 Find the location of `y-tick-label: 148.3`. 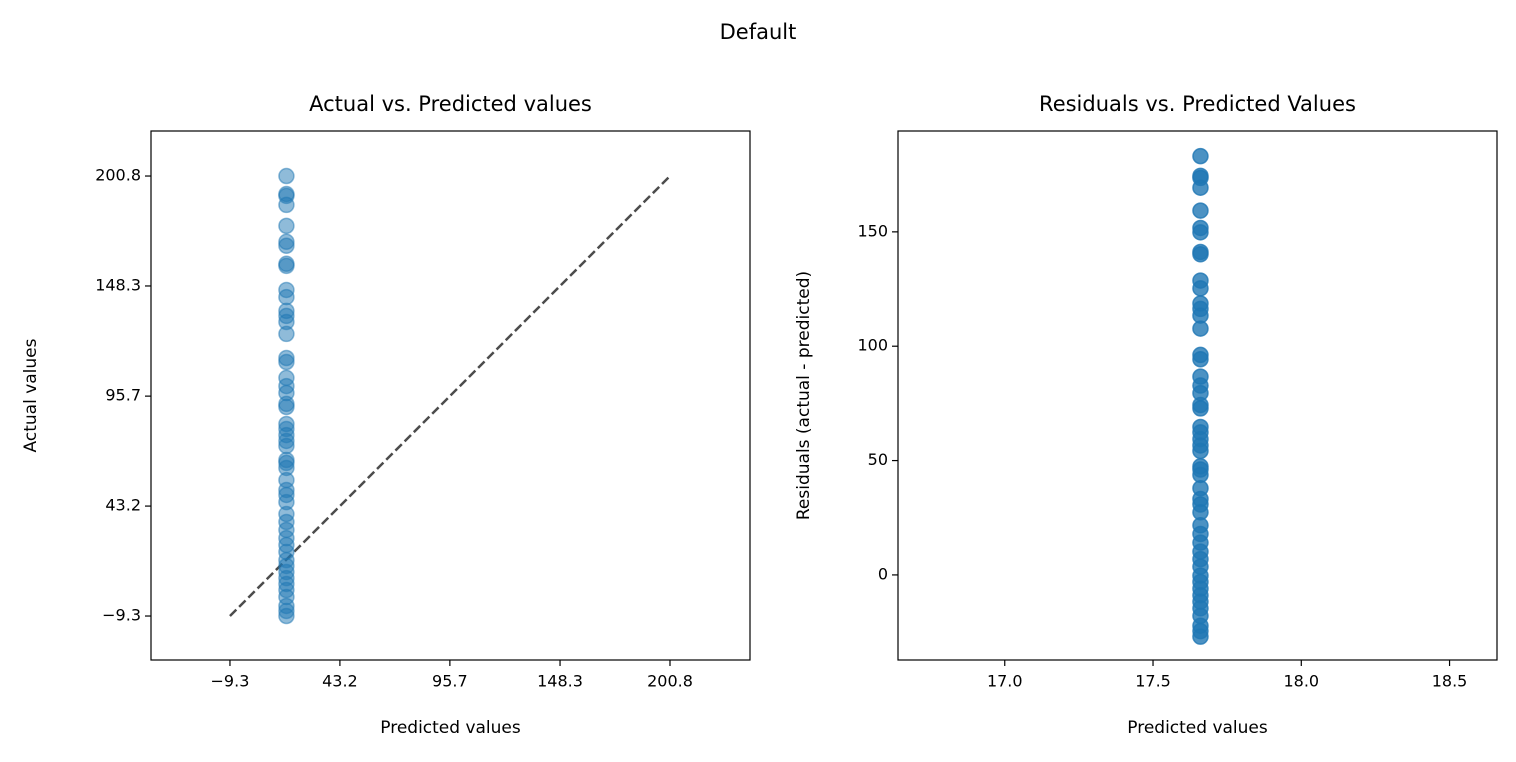

y-tick-label: 148.3 is located at coordinates (118, 284).